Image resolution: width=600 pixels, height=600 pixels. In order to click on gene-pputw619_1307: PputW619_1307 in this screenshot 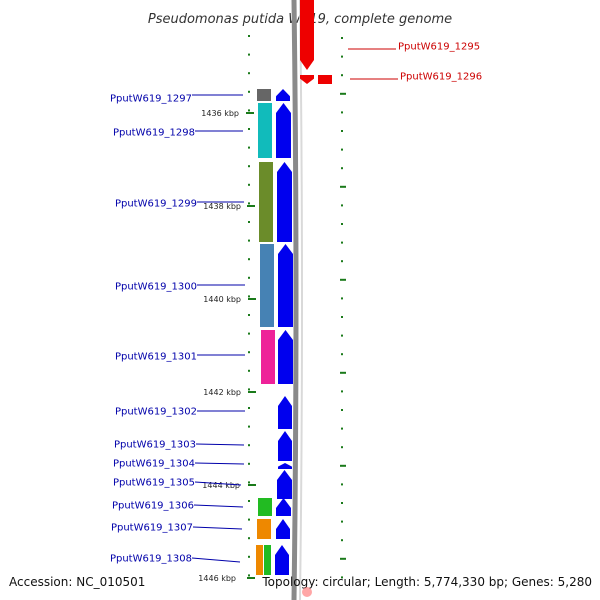, I will do `click(200, 529)`.